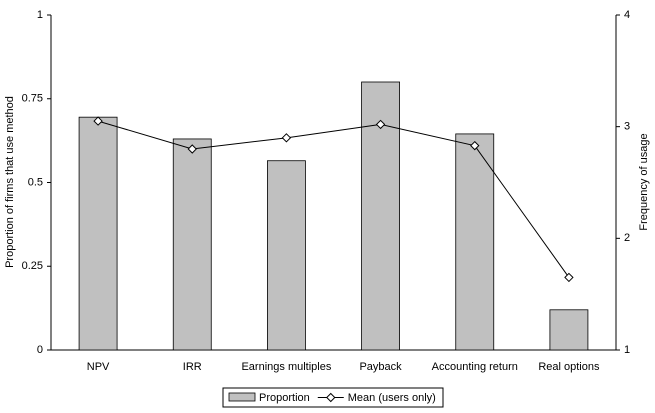 This screenshot has height=413, width=655. I want to click on y-tick-label: 0.5, so click(35, 182).